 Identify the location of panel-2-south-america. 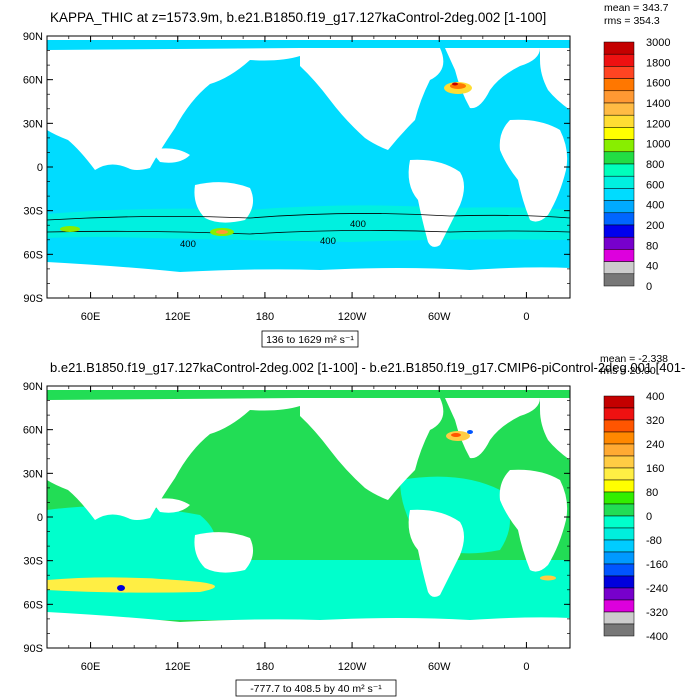
(436, 553).